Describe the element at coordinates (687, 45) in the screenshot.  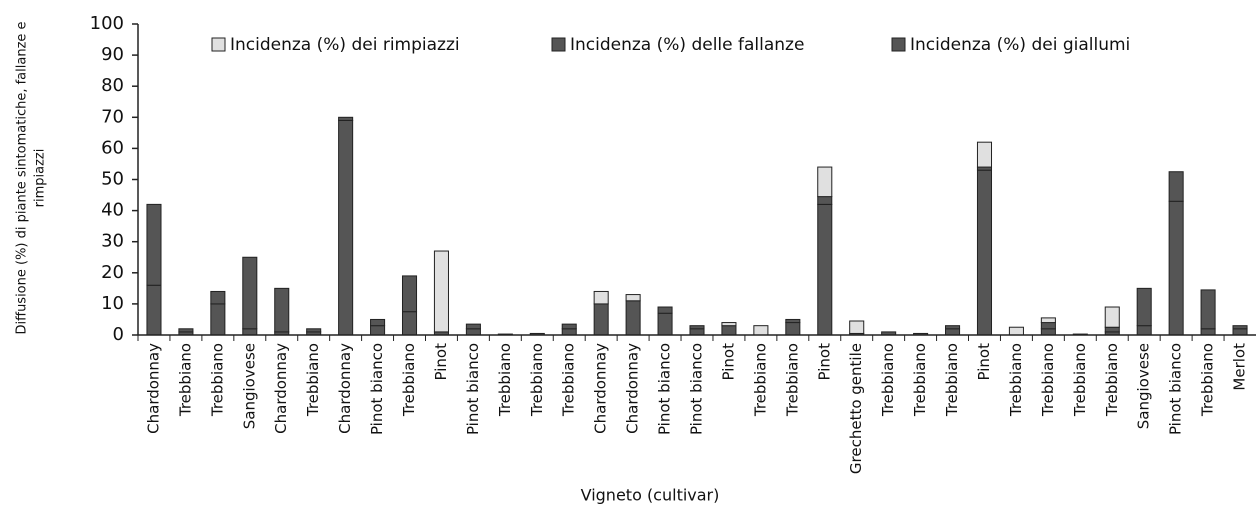
I see `legend-label: Incidenza (%) delle fallanze` at that location.